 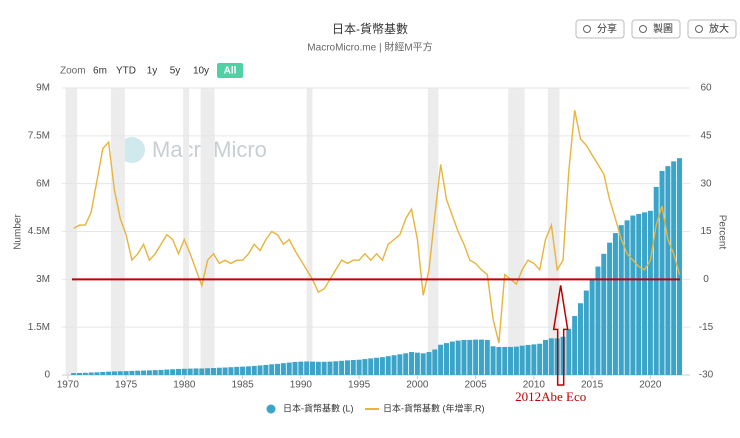 I want to click on y-tick-label: 3M, so click(x=43, y=279).